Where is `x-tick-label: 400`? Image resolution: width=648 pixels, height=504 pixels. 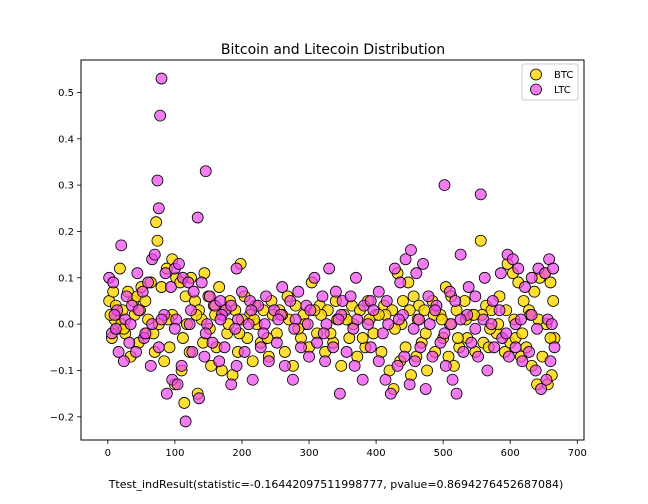 x-tick-label: 400 is located at coordinates (376, 453).